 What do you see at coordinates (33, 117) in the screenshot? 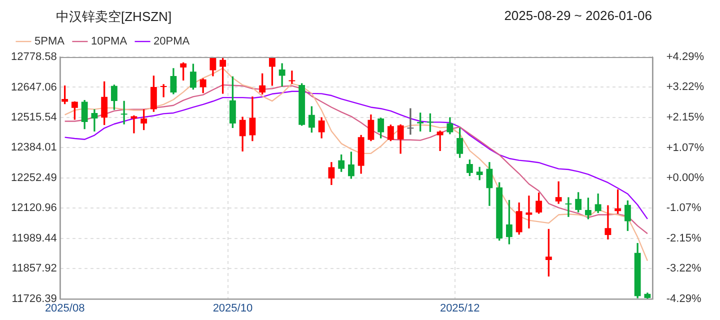
I see `y-tick-label: 12515.54` at bounding box center [33, 117].